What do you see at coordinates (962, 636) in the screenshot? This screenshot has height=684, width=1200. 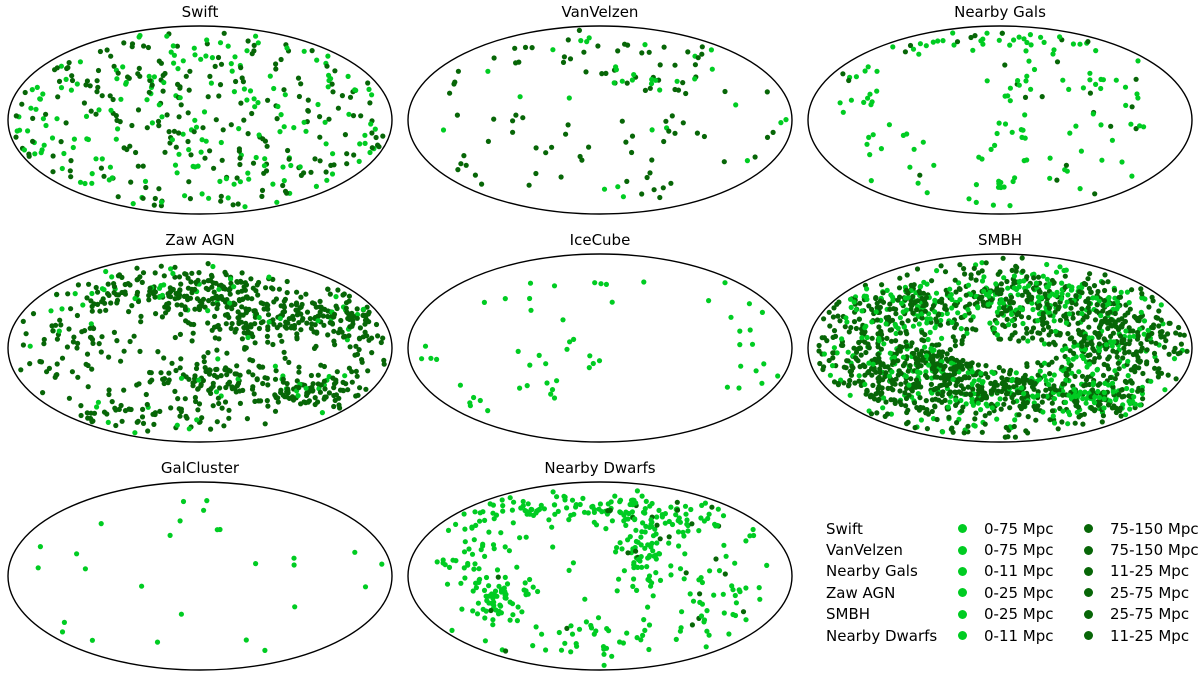 I see `near-distance-marker-icon` at bounding box center [962, 636].